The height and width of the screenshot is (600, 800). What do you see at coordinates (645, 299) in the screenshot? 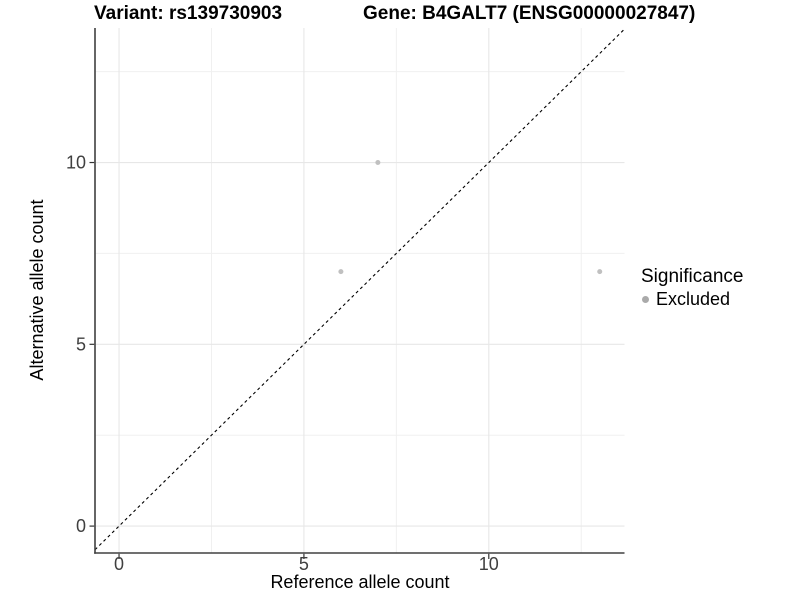
I see `legend-point-icon` at bounding box center [645, 299].